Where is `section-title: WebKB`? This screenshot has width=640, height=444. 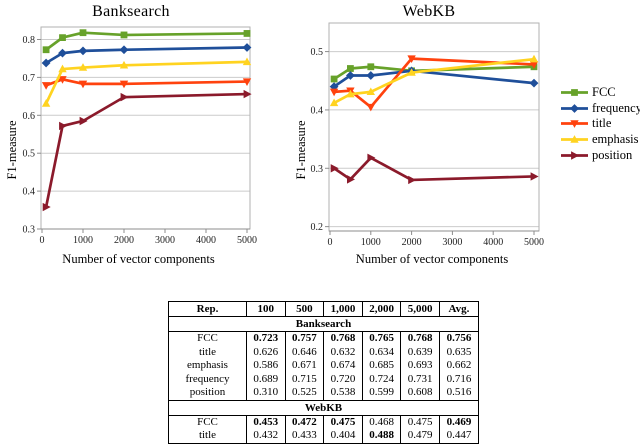
section-title: WebKB is located at coordinates (323, 407).